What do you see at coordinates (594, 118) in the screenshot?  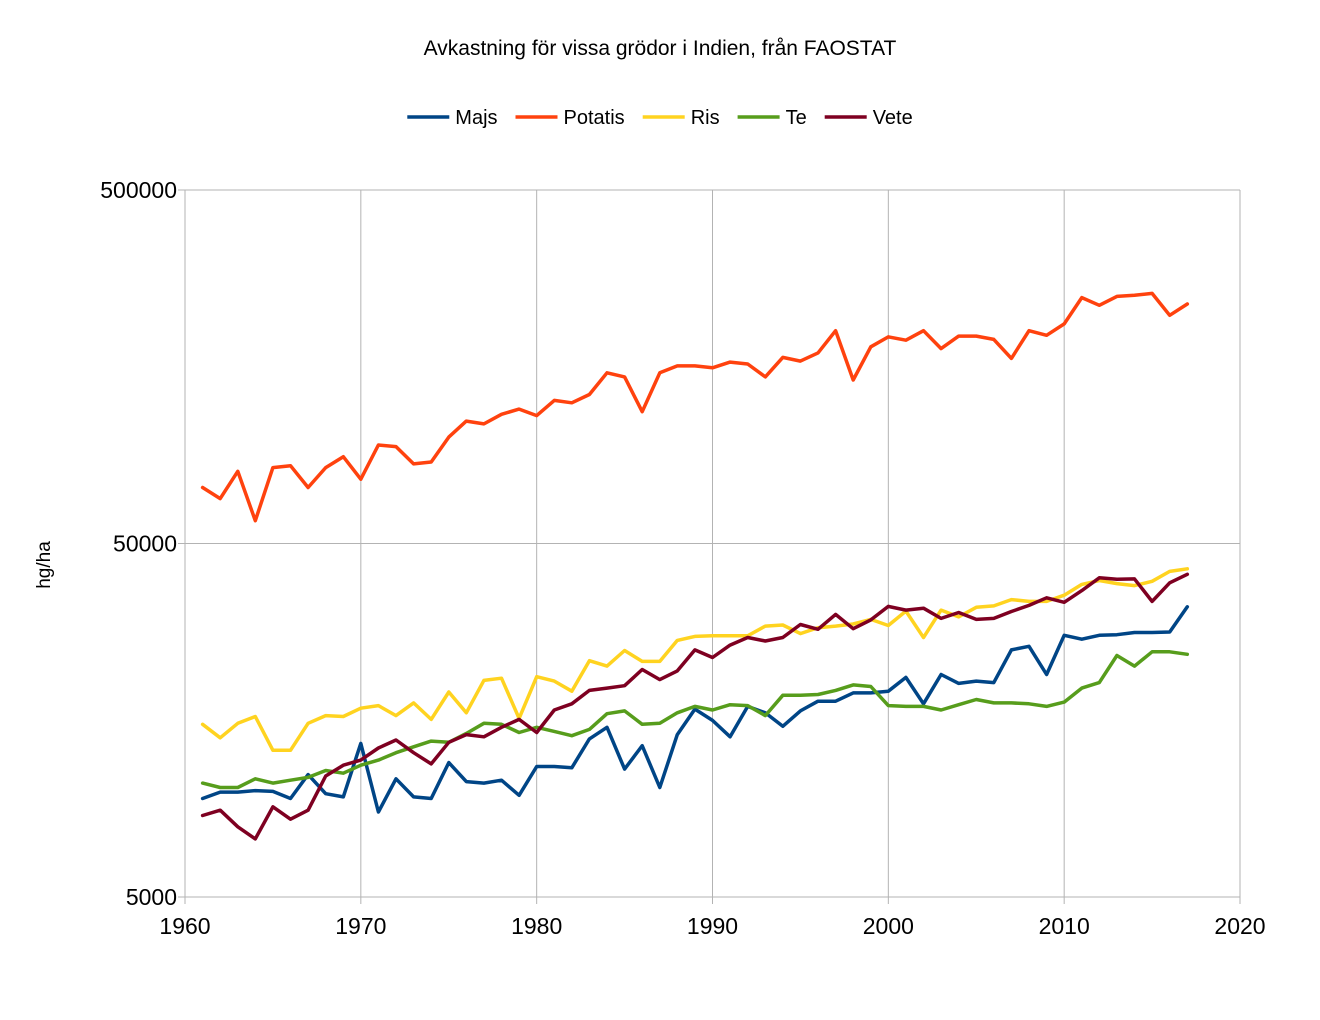 I see `legend-label: Potatis` at bounding box center [594, 118].